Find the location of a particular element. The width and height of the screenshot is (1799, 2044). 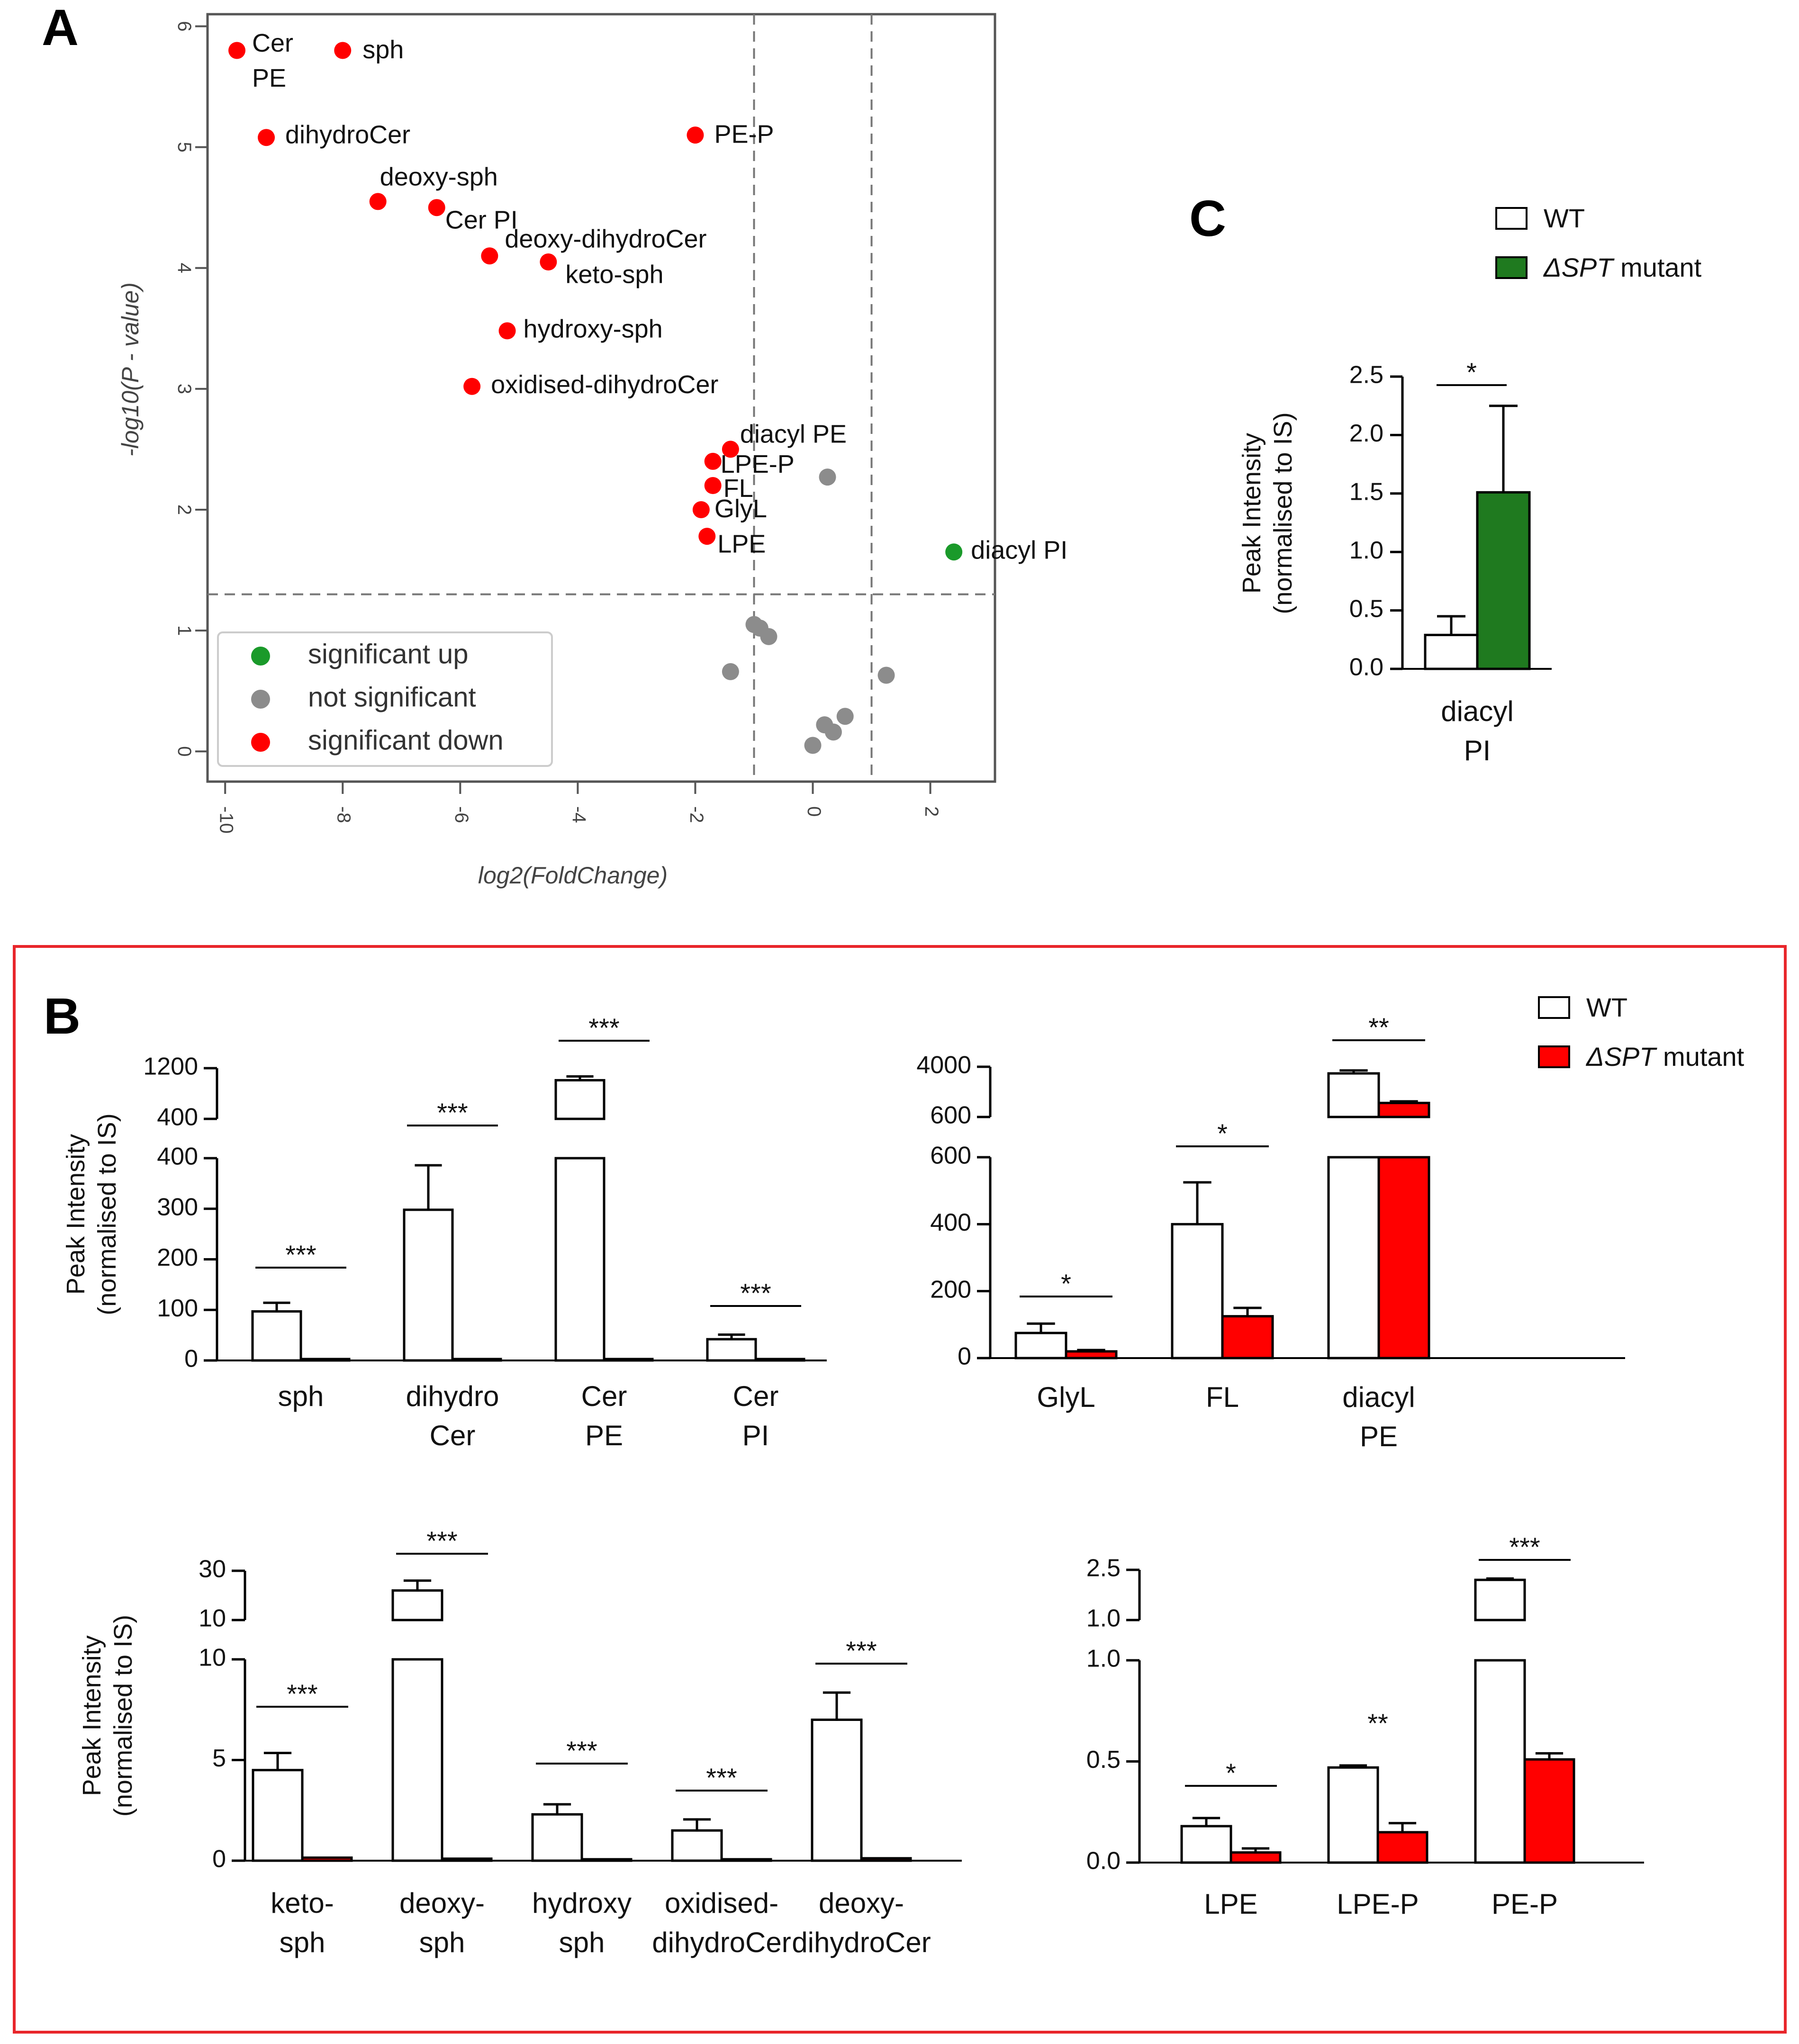

y-tick-label: 0.0 is located at coordinates (1103, 1861).